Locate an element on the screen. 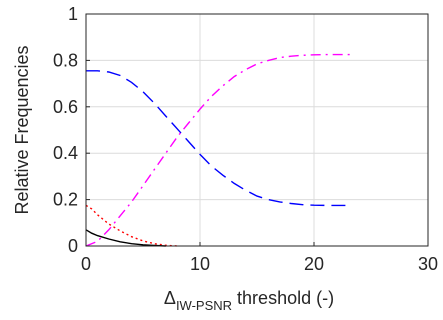 This screenshot has width=443, height=320. y-axis-label: Relative Frequencies is located at coordinates (22, 129).